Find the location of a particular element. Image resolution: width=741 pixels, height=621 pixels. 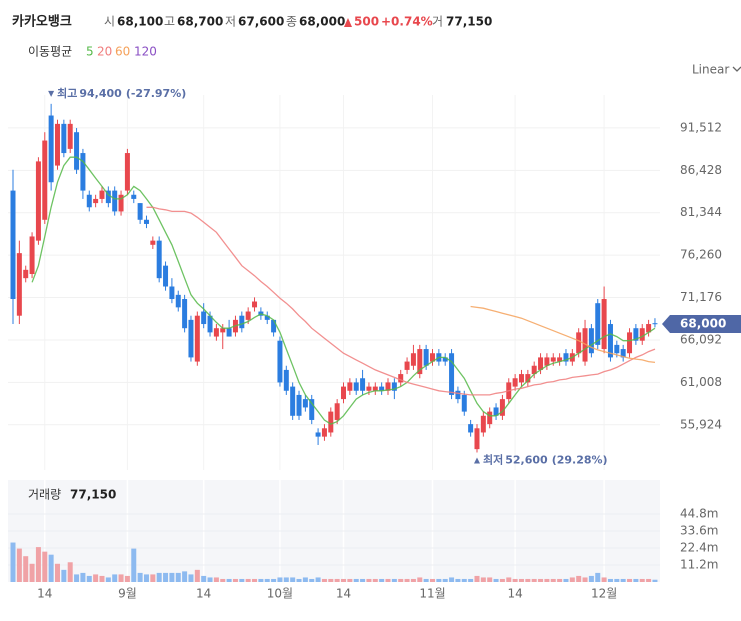

ma-legend-entry: 20 is located at coordinates (104, 52).